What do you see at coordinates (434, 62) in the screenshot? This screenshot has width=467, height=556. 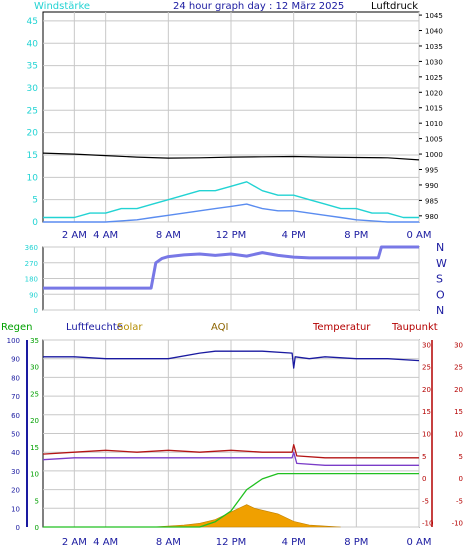 I see `pressure-tick-label: 1030` at bounding box center [434, 62].